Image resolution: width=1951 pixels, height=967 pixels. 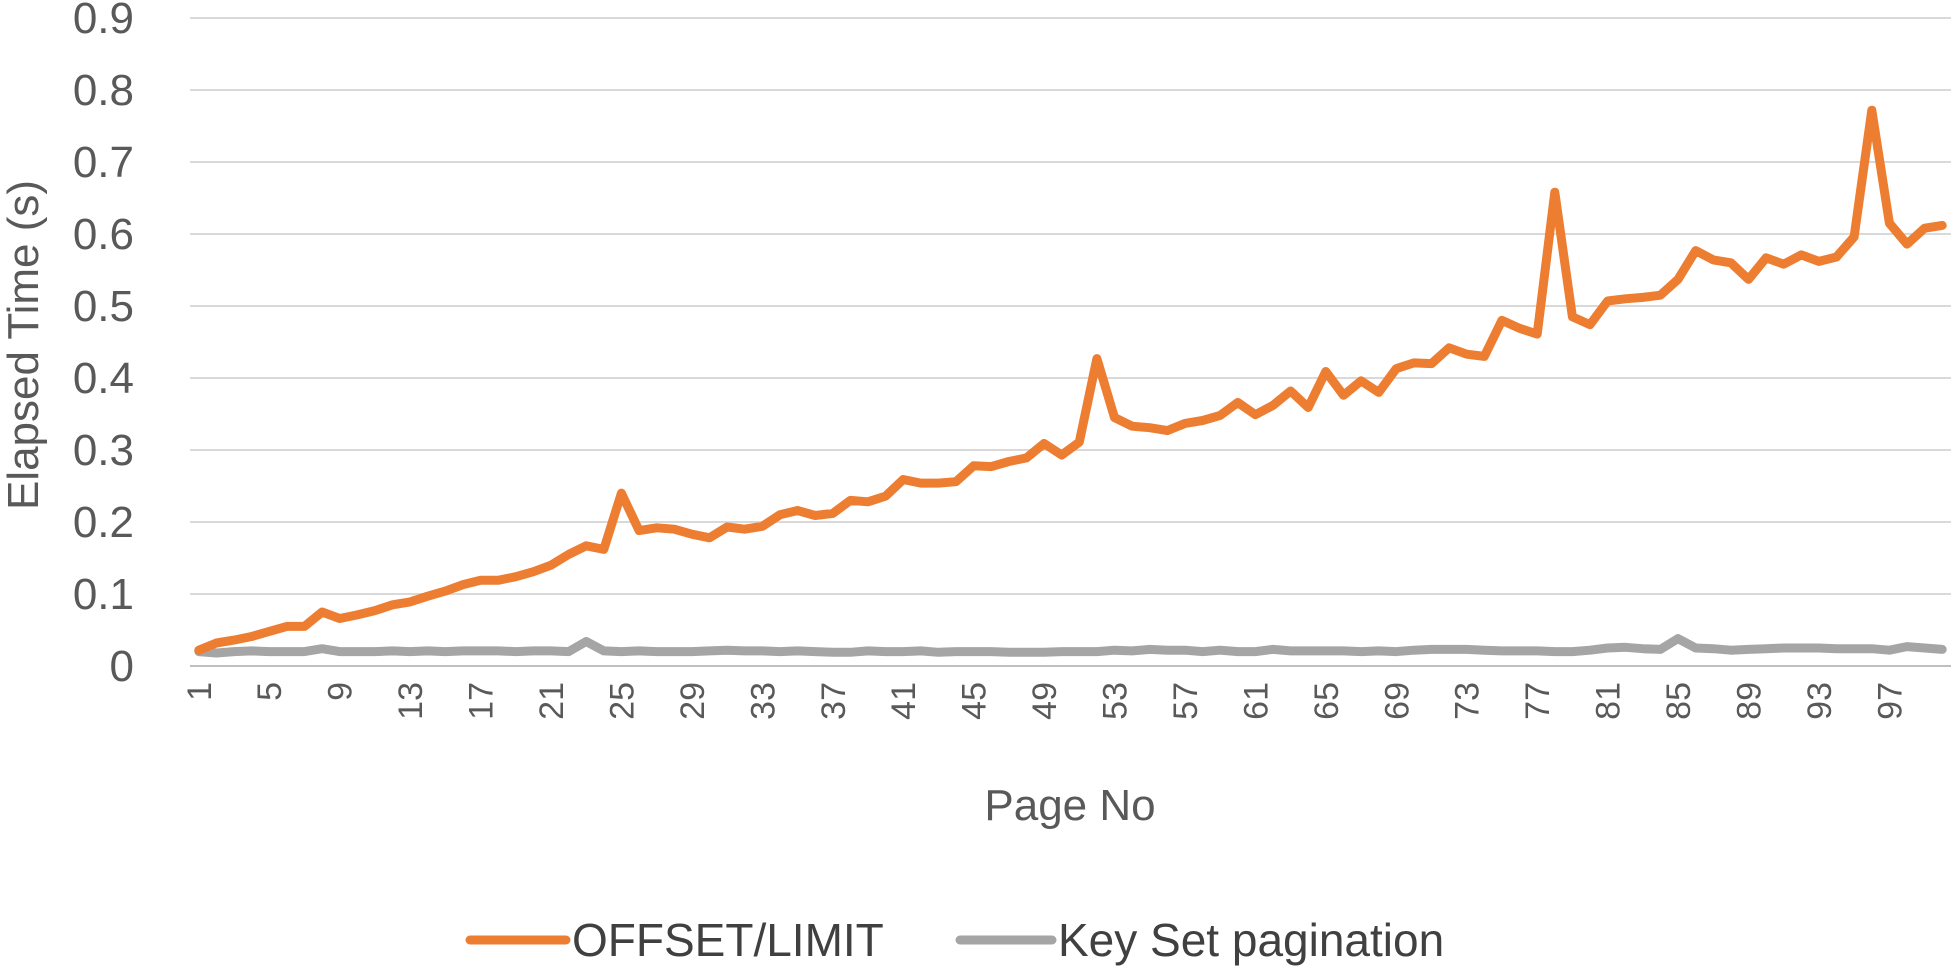 I want to click on x-tick-label: 17, so click(x=482, y=701).